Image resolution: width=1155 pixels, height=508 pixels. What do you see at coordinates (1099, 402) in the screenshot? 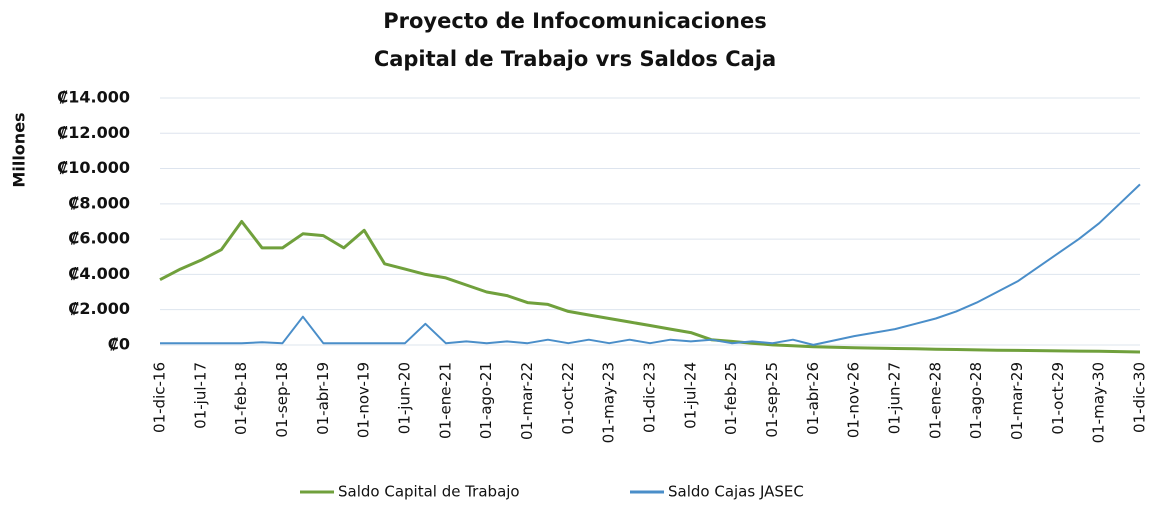
I see `x-tick-label: 01-may-30` at bounding box center [1099, 402].